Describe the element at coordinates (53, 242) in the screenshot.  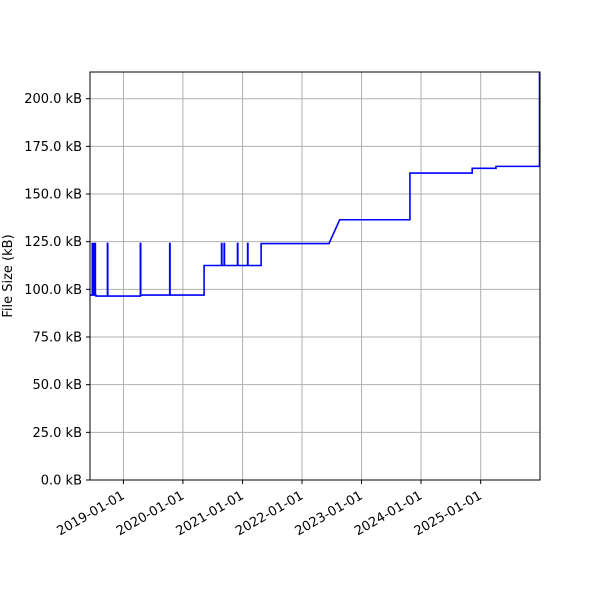
I see `y-tick-label: 125.0 kB` at that location.